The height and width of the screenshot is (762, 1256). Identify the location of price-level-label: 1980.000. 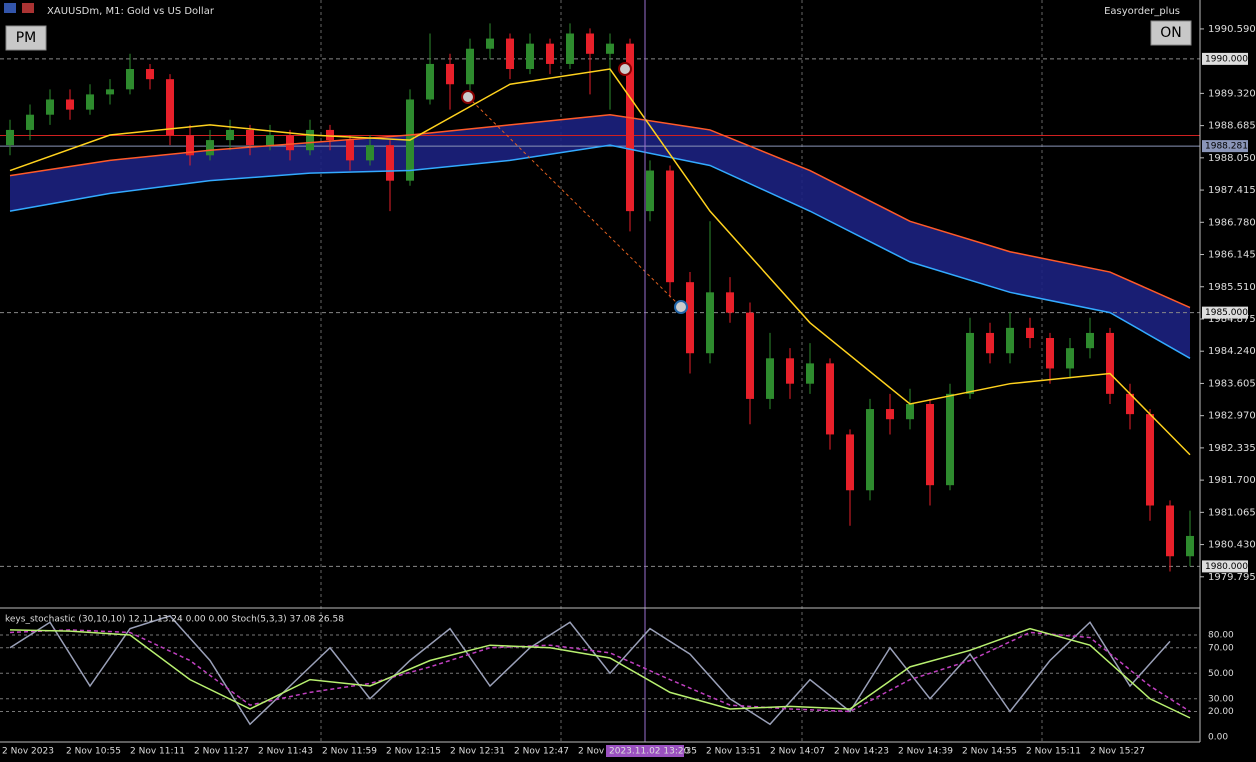
(1226, 567).